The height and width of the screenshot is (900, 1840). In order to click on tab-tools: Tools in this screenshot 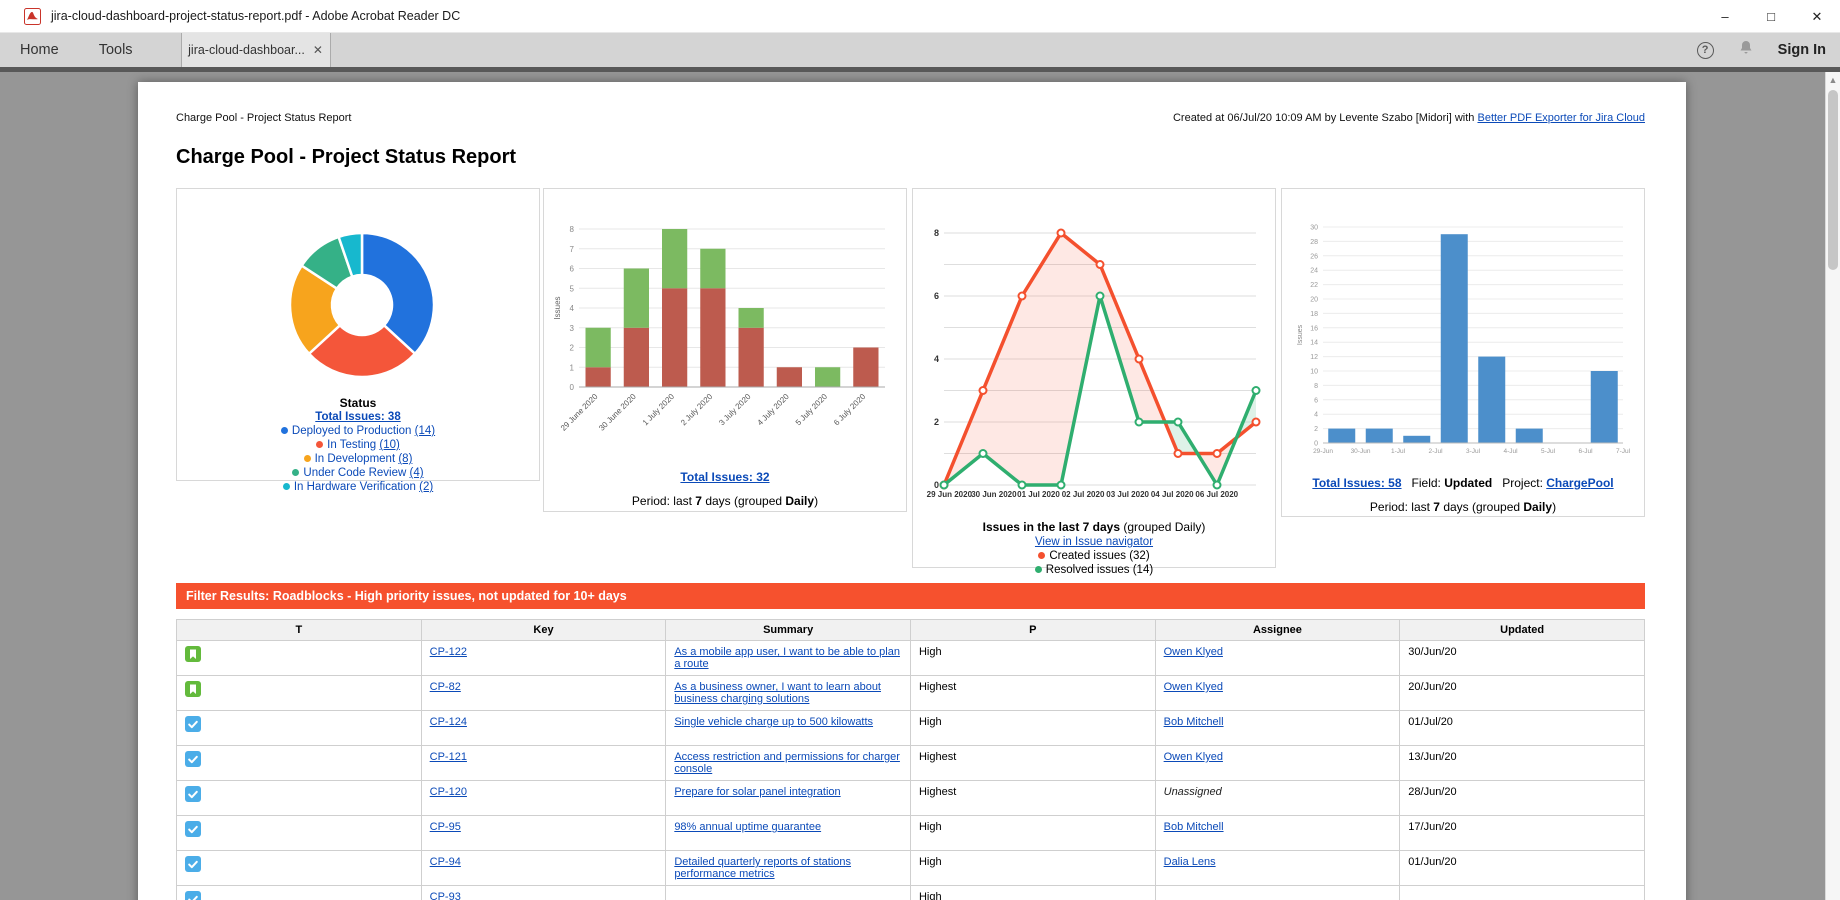, I will do `click(115, 50)`.